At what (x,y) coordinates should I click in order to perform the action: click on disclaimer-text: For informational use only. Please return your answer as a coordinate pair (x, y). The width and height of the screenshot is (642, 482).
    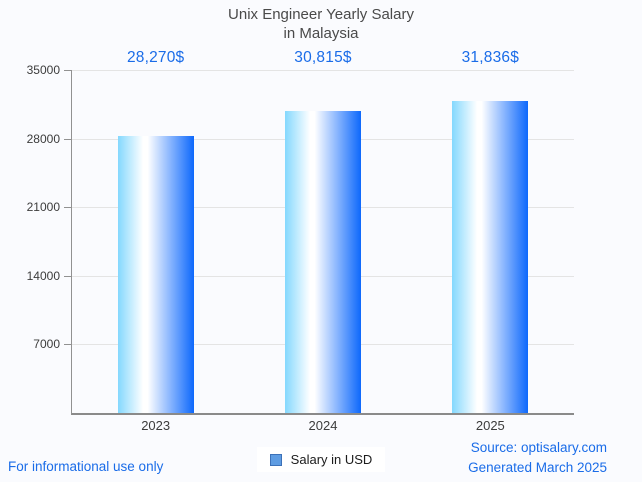
    Looking at the image, I should click on (86, 466).